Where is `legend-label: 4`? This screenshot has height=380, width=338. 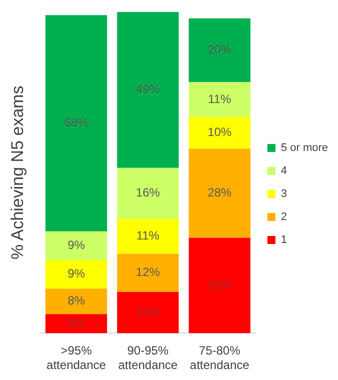 legend-label: 4 is located at coordinates (284, 171).